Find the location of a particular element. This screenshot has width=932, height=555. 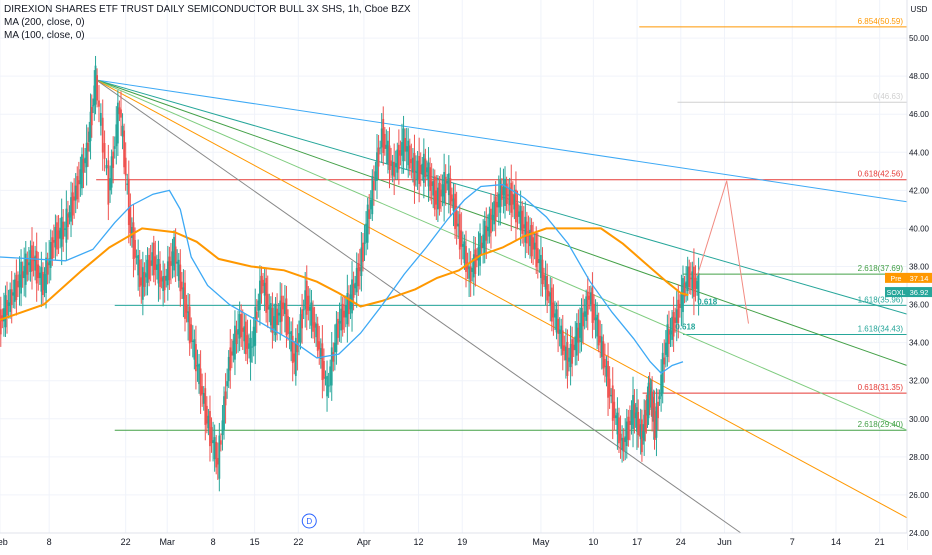

y-tick-label: 26.00 is located at coordinates (919, 495).